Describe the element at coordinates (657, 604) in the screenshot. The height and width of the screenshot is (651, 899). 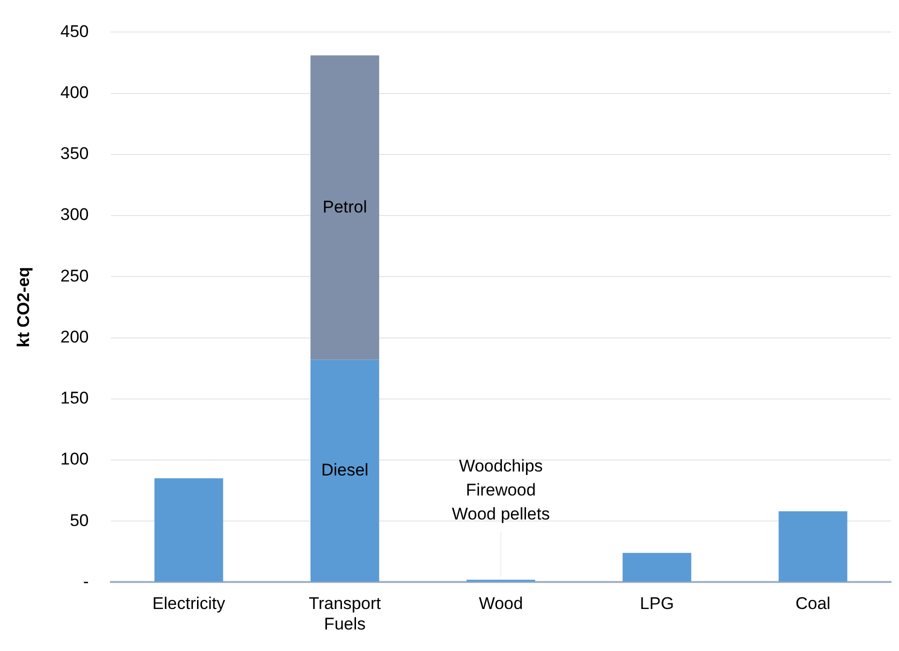
I see `x-tick-label: LPG` at that location.